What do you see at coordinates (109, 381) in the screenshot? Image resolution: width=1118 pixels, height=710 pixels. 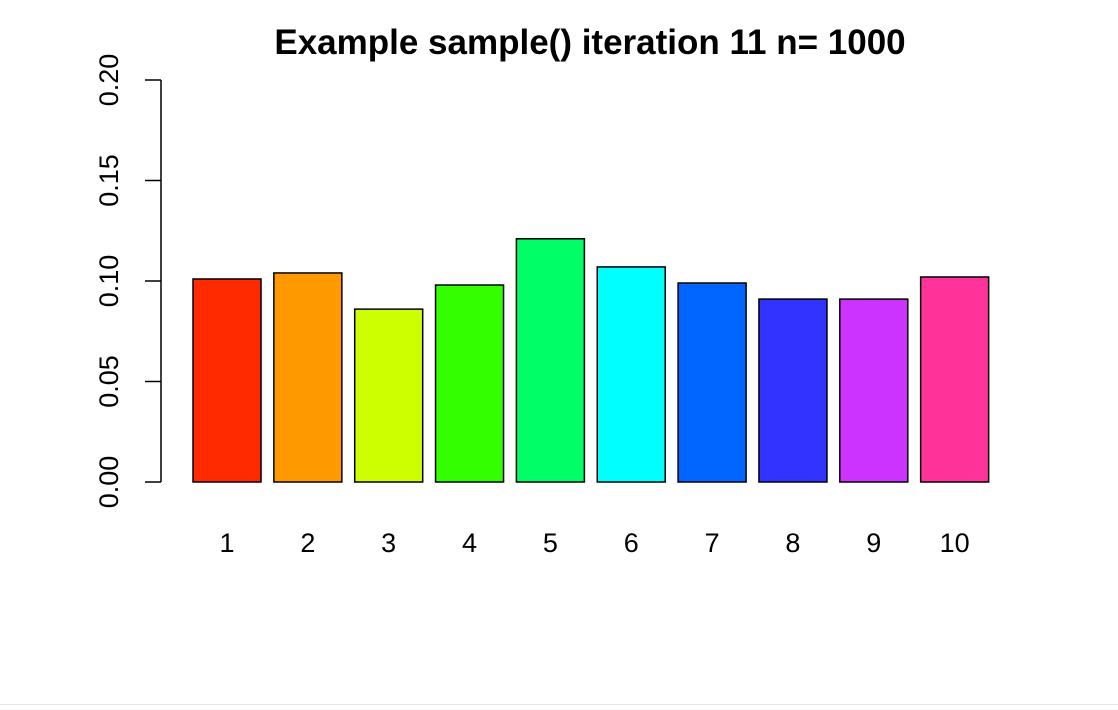 I see `y-tick-label: 0.05` at bounding box center [109, 381].